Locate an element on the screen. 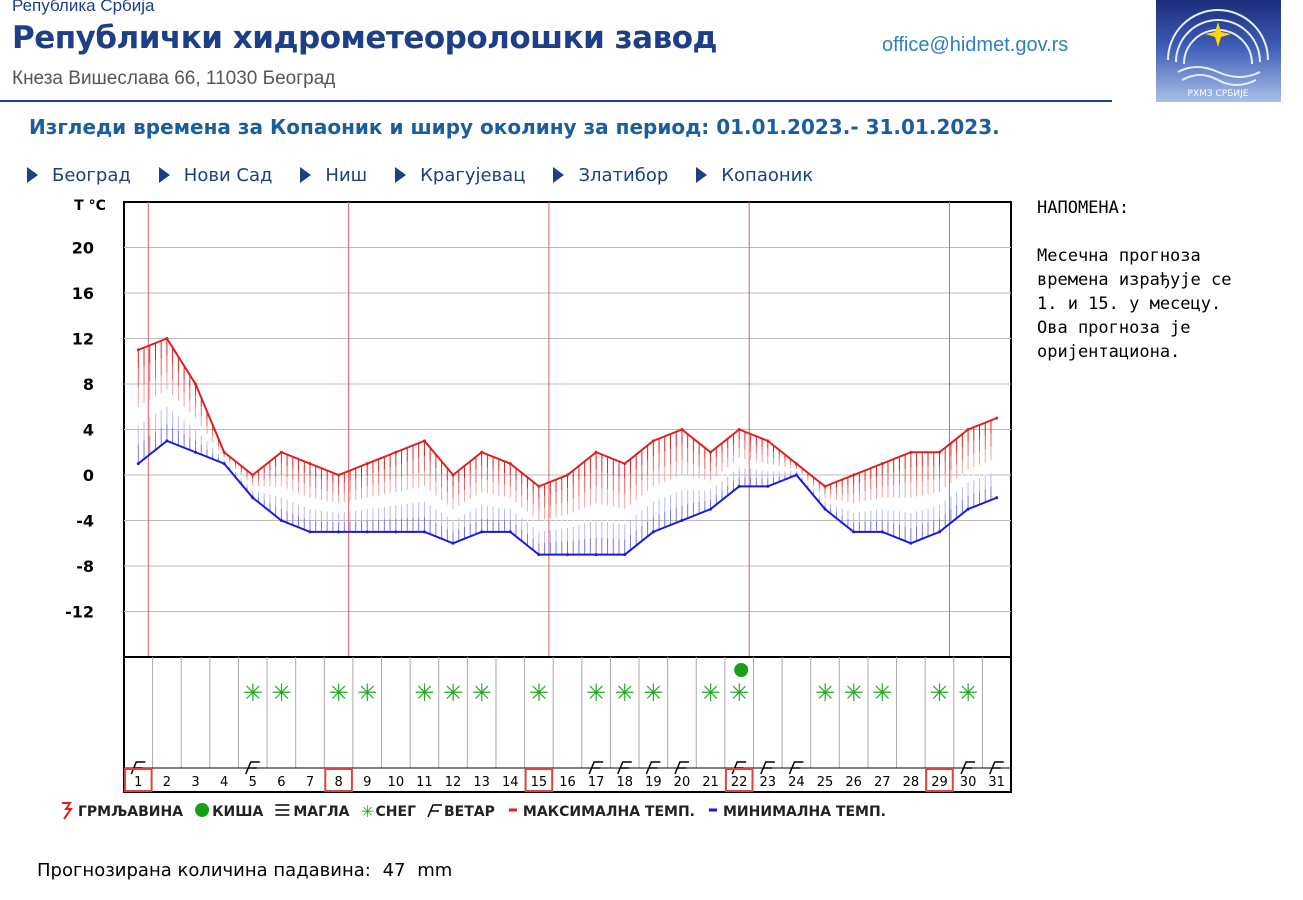  precipitation-value: 47 is located at coordinates (394, 870).